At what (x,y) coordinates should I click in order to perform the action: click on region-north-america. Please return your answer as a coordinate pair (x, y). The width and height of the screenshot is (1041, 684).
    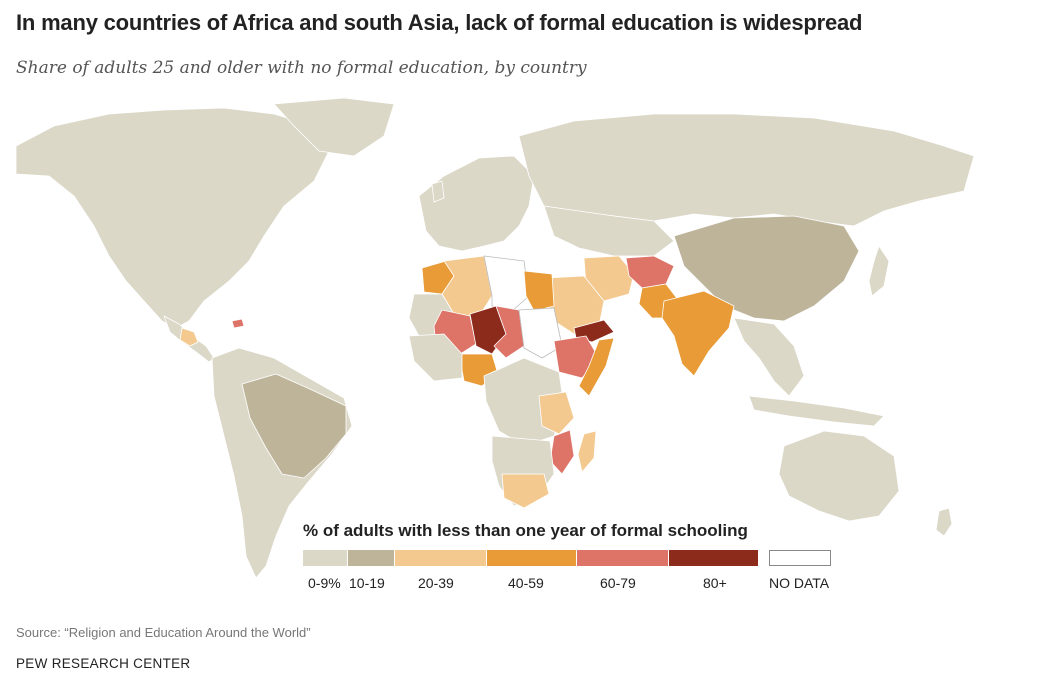
    Looking at the image, I should click on (172, 218).